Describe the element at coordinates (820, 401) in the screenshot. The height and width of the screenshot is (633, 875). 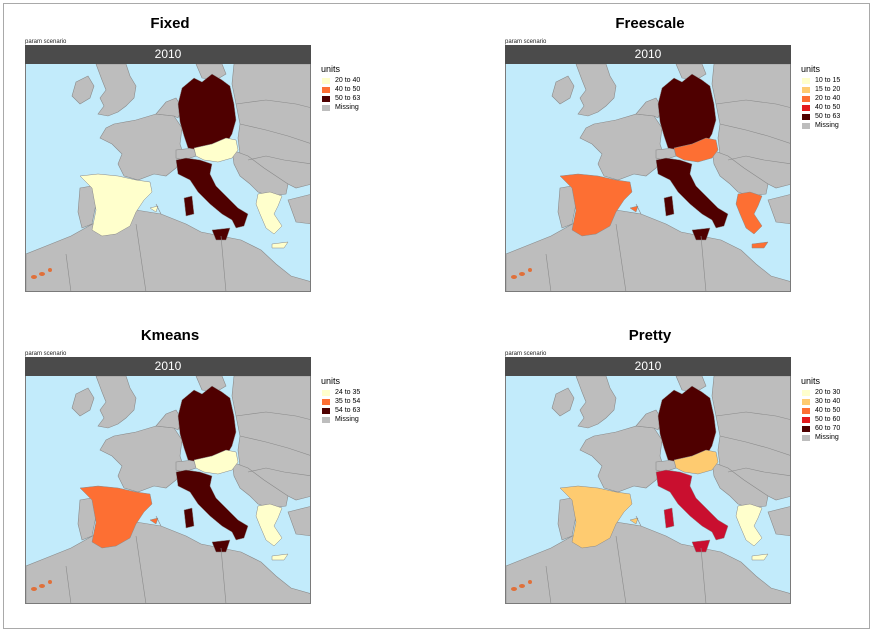
I see `legend-entry: 30 to 40` at that location.